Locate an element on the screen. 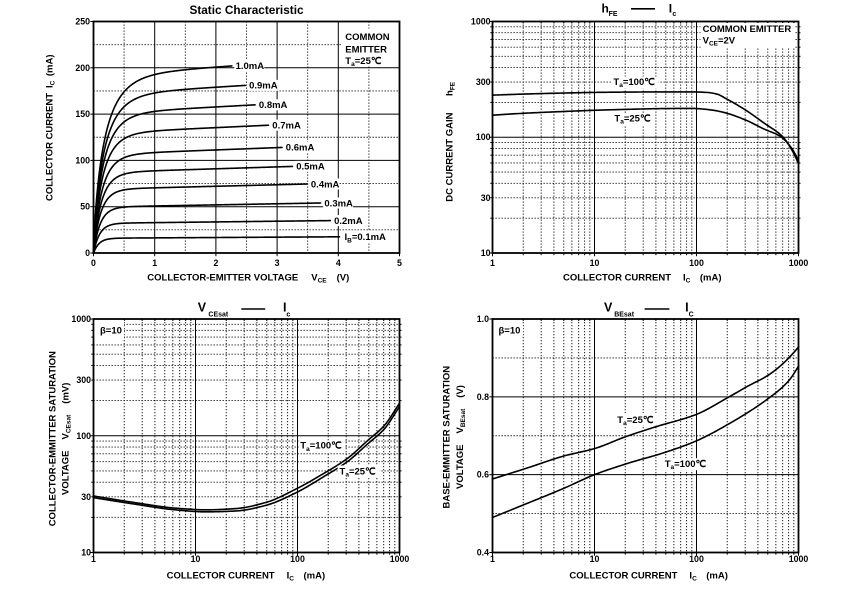 This screenshot has height=589, width=845. svg-text: COMMON is located at coordinates (367, 37).